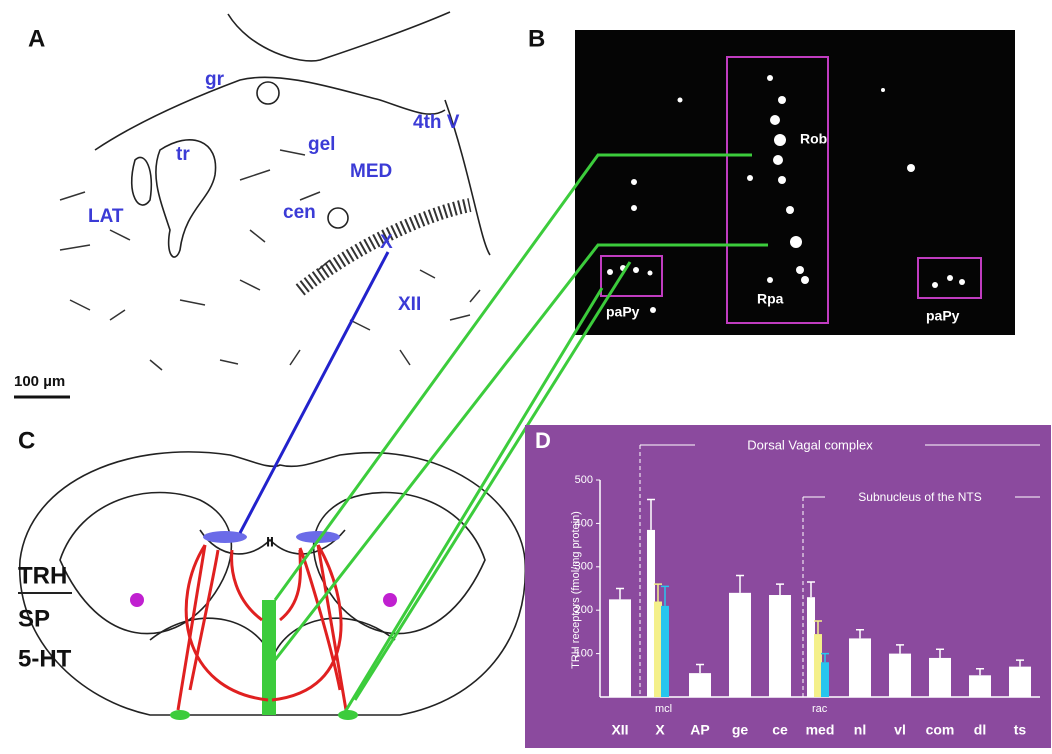 This screenshot has height=754, width=1052. What do you see at coordinates (900, 730) in the screenshot?
I see `x-tick-label: vl` at bounding box center [900, 730].